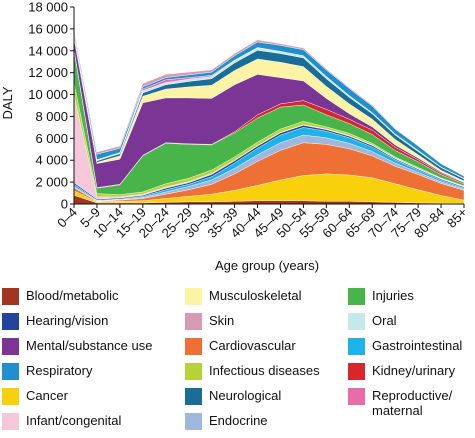  I want to click on y-tick-label: 6 000, so click(51, 138).